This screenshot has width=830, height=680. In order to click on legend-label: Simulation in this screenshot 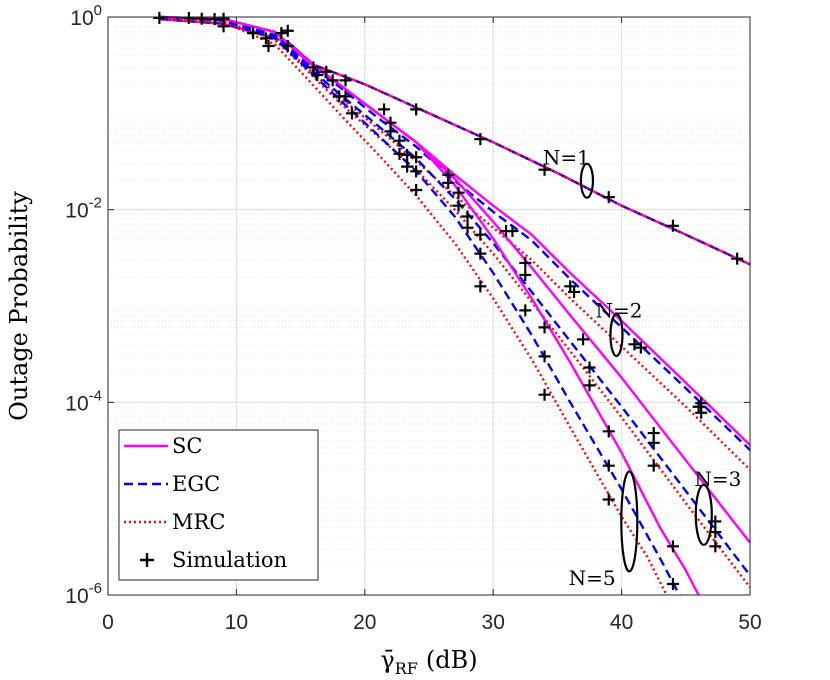, I will do `click(229, 560)`.